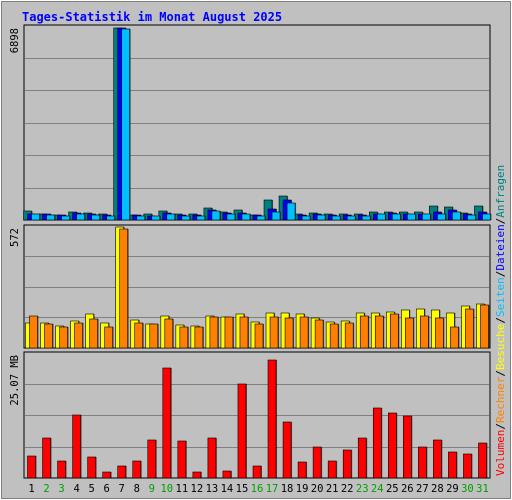 This screenshot has height=500, width=512. What do you see at coordinates (500, 399) in the screenshot?
I see `legend-entry-rechner: Rechner` at bounding box center [500, 399].